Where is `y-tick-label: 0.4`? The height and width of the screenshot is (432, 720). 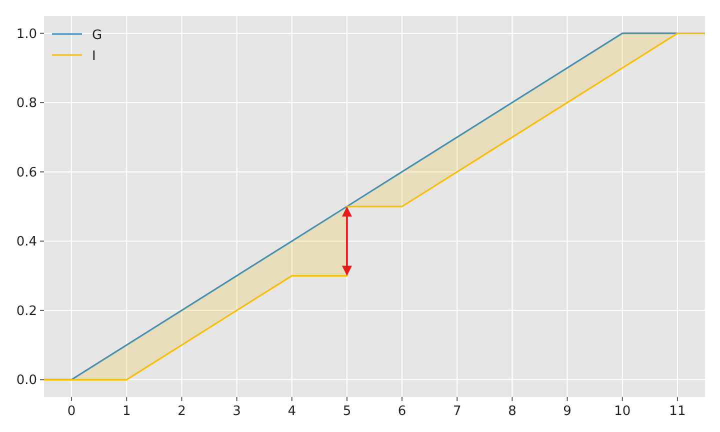 y-tick-label: 0.4 is located at coordinates (26, 242).